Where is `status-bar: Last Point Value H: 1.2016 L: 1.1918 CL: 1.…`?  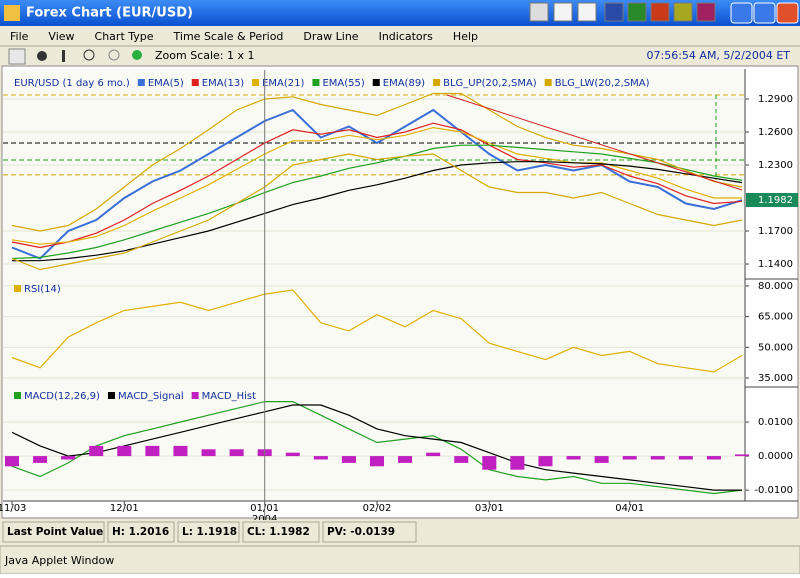 status-bar: Last Point Value H: 1.2016 L: 1.1918 CL: 1.… is located at coordinates (400, 532).